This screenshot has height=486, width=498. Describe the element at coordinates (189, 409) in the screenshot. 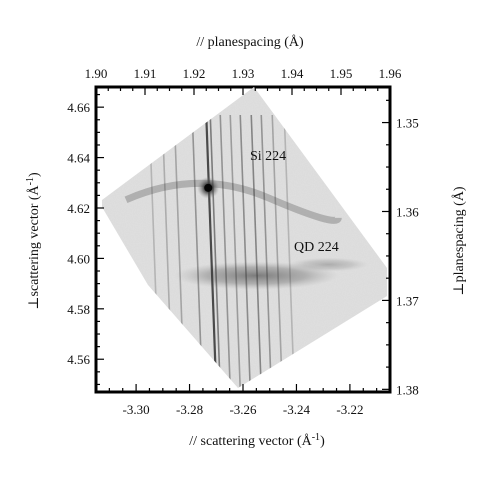

I see `bottom-tick-label: -3.28` at that location.